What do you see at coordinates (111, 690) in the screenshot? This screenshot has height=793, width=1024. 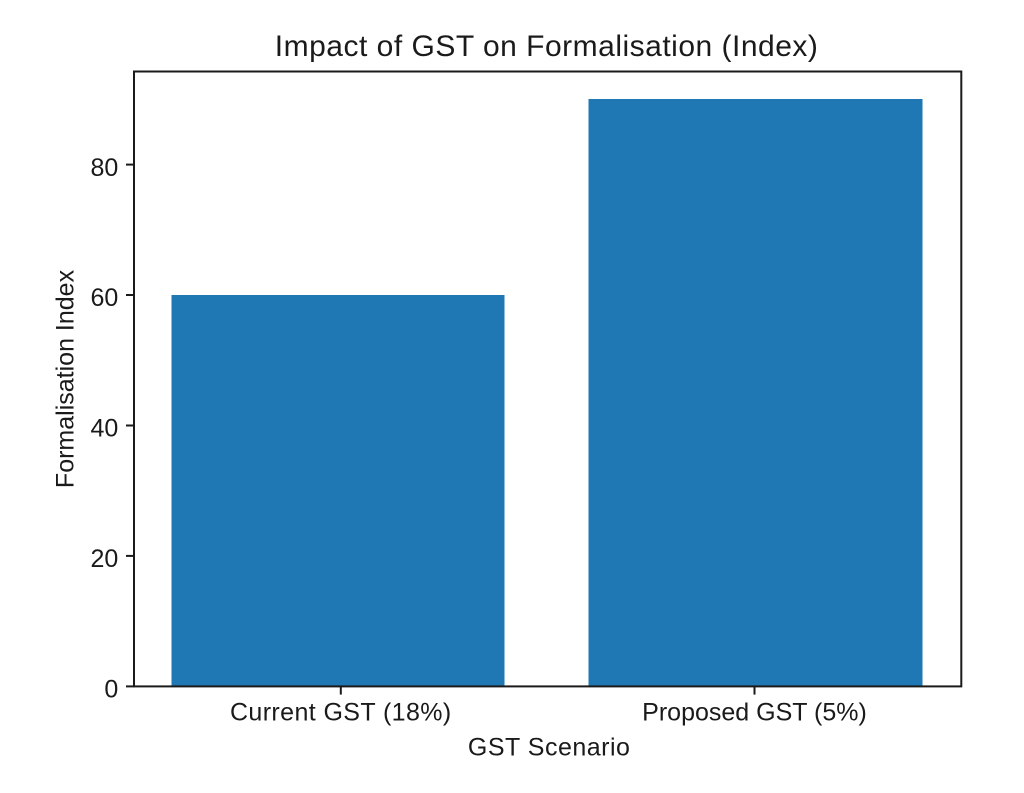 I see `svg-text: 0` at bounding box center [111, 690].